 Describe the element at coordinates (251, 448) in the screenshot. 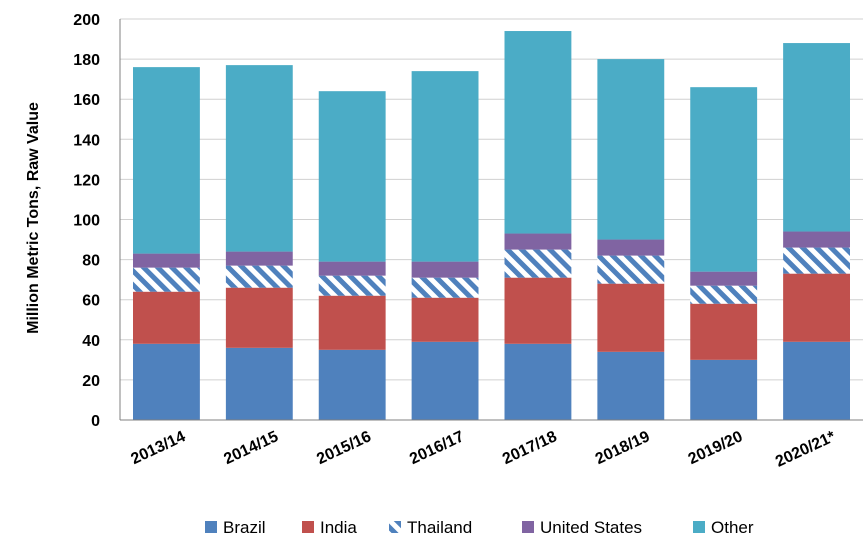

I see `x-tick-label: 2014/15` at that location.